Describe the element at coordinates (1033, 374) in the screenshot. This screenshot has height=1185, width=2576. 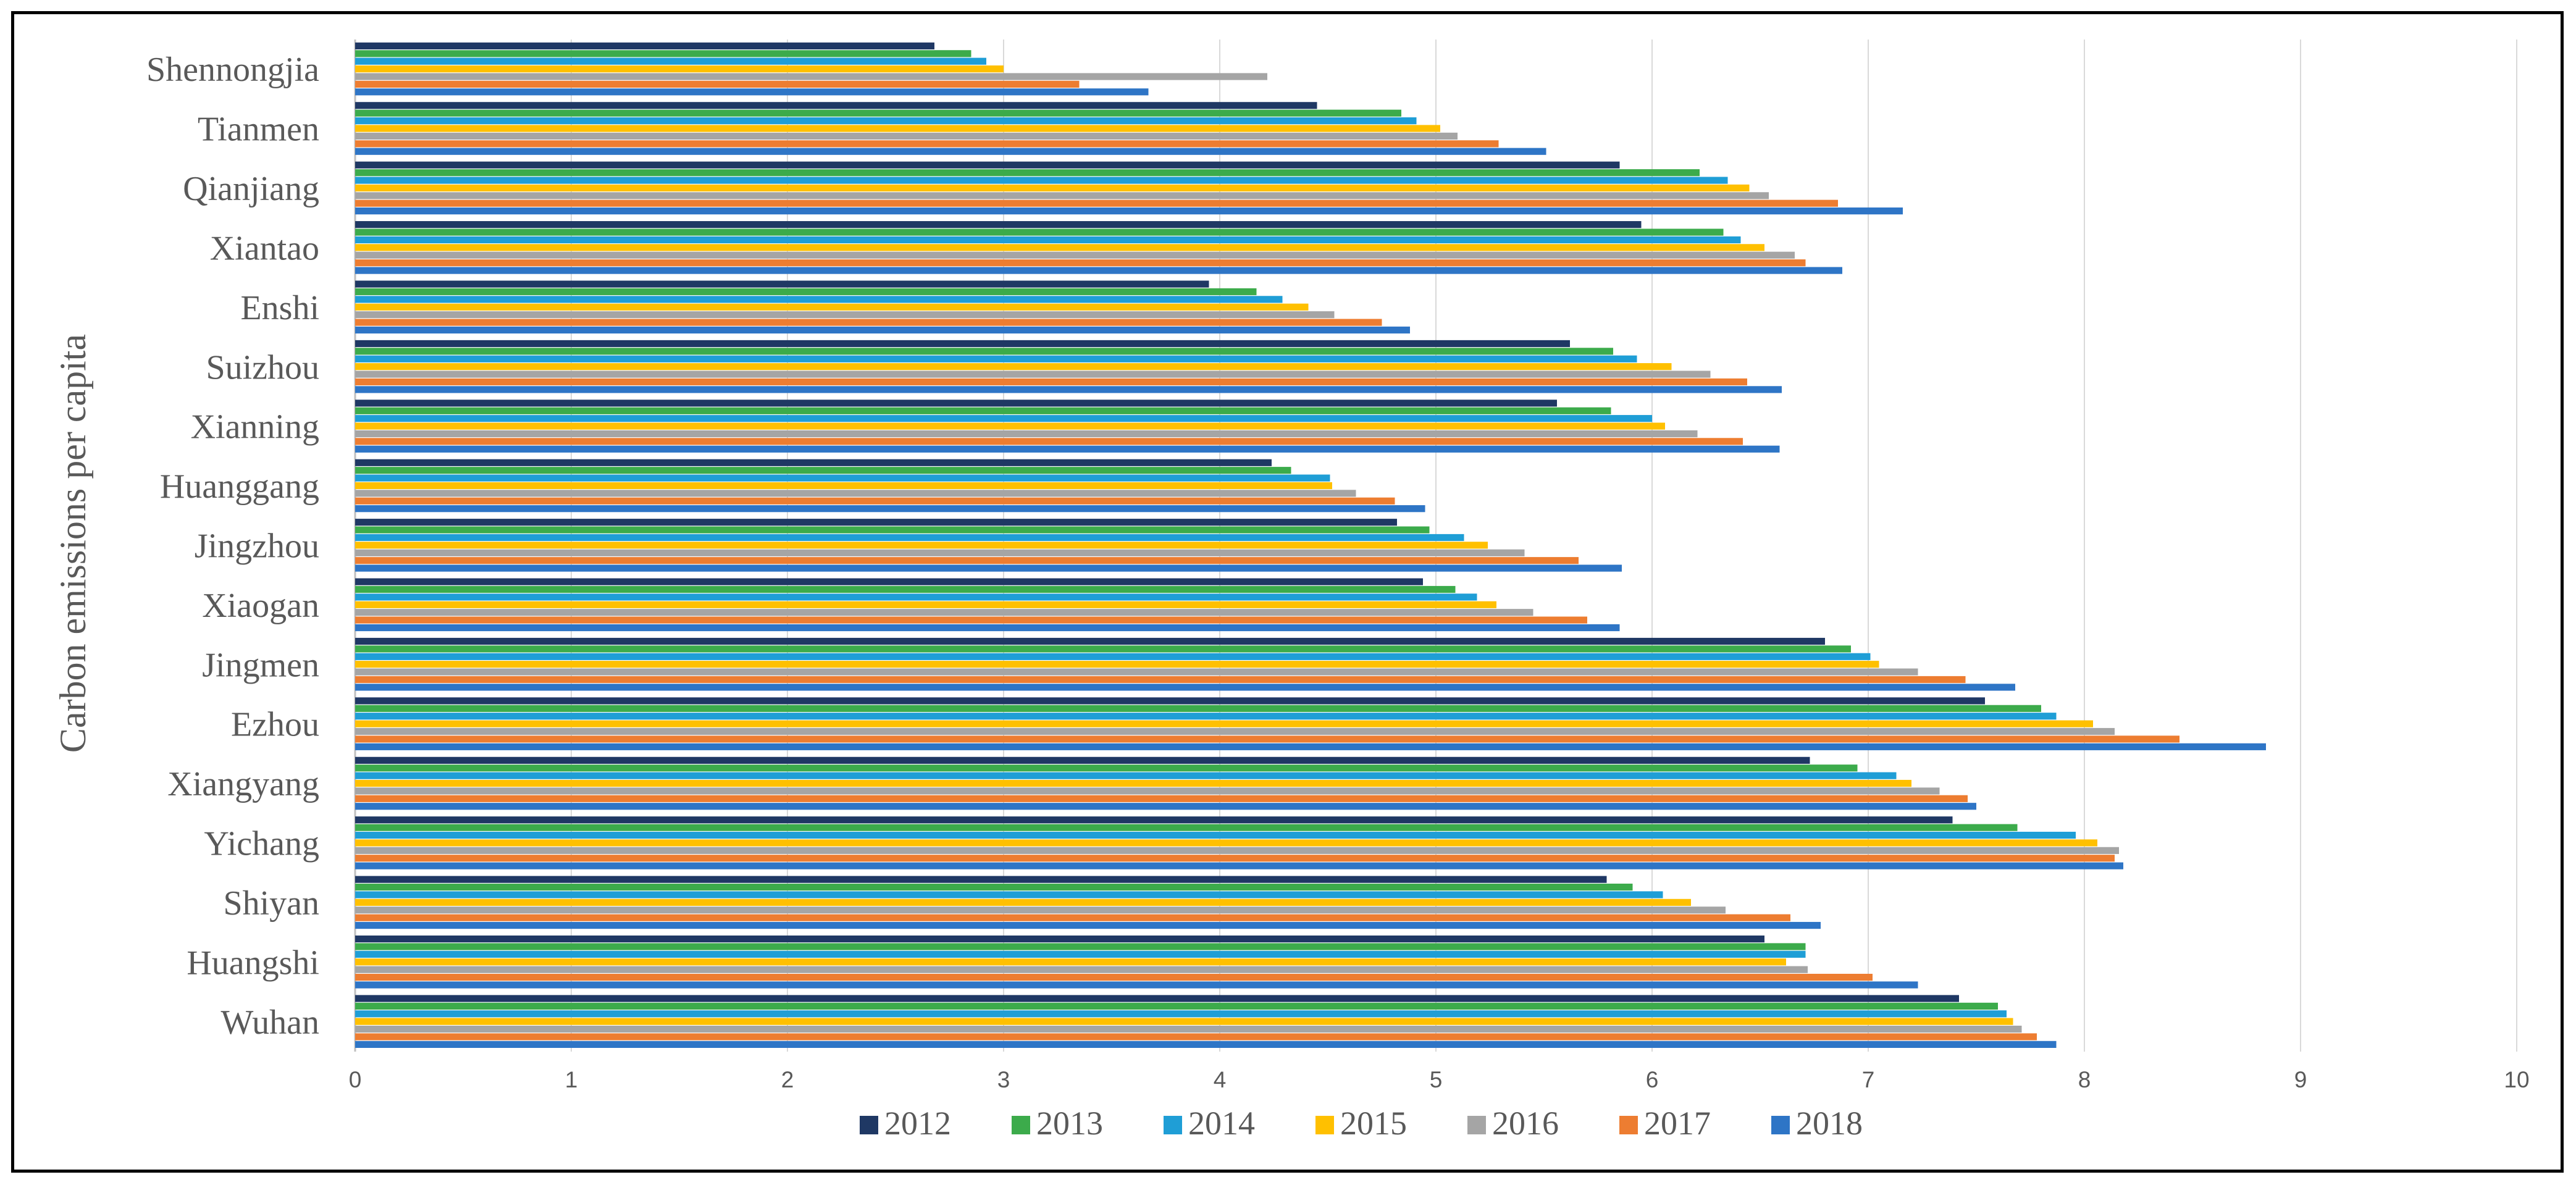
I see `bar-suizhou-2016` at that location.